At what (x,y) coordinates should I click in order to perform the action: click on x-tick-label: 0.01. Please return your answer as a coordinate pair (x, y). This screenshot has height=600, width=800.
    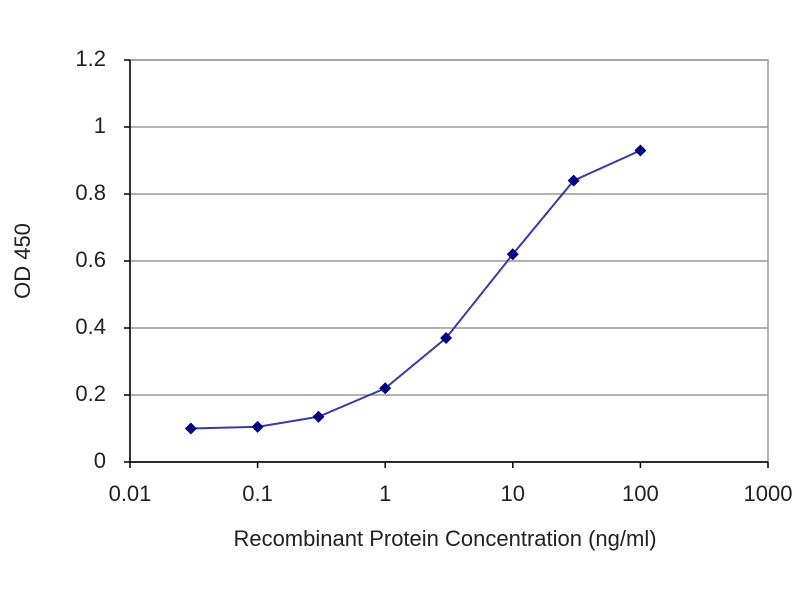
    Looking at the image, I should click on (130, 493).